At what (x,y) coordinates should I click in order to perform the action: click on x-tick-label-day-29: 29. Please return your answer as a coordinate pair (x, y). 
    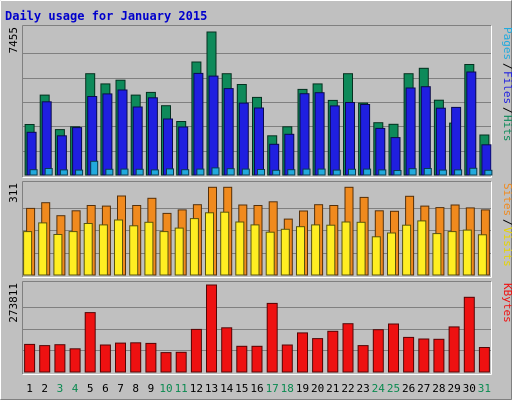
    Looking at the image, I should click on (453, 388).